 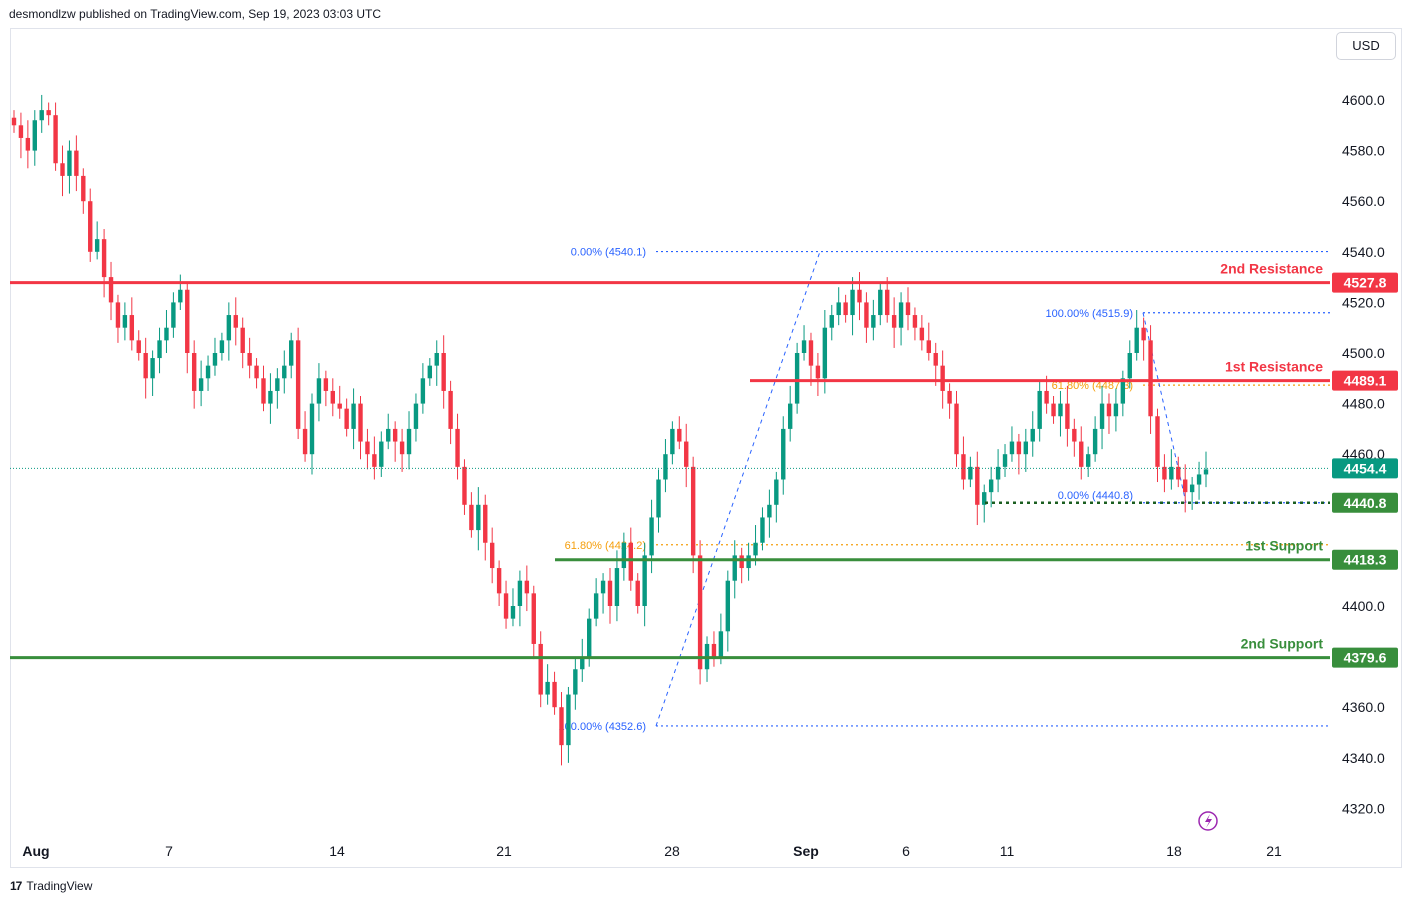 What do you see at coordinates (672, 851) in the screenshot?
I see `time-tick-label: 28` at bounding box center [672, 851].